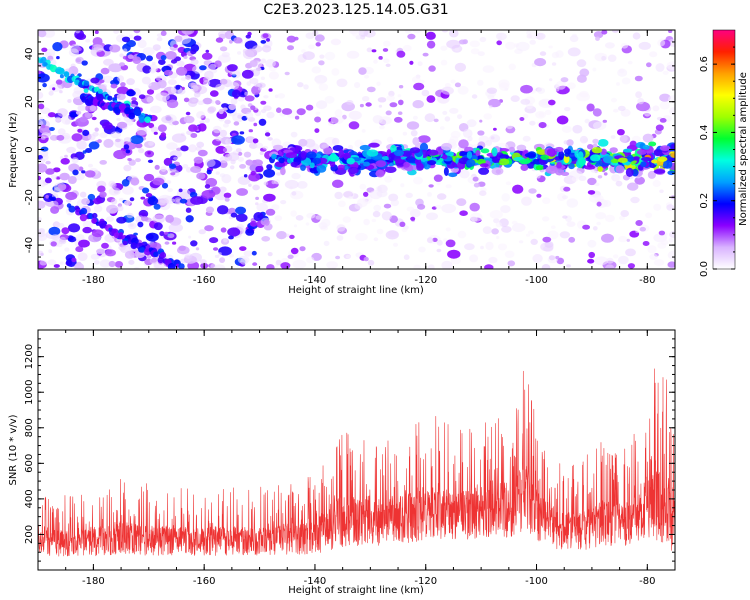 This screenshot has width=750, height=600. Describe the element at coordinates (724, 149) in the screenshot. I see `colorbar-scale` at that location.